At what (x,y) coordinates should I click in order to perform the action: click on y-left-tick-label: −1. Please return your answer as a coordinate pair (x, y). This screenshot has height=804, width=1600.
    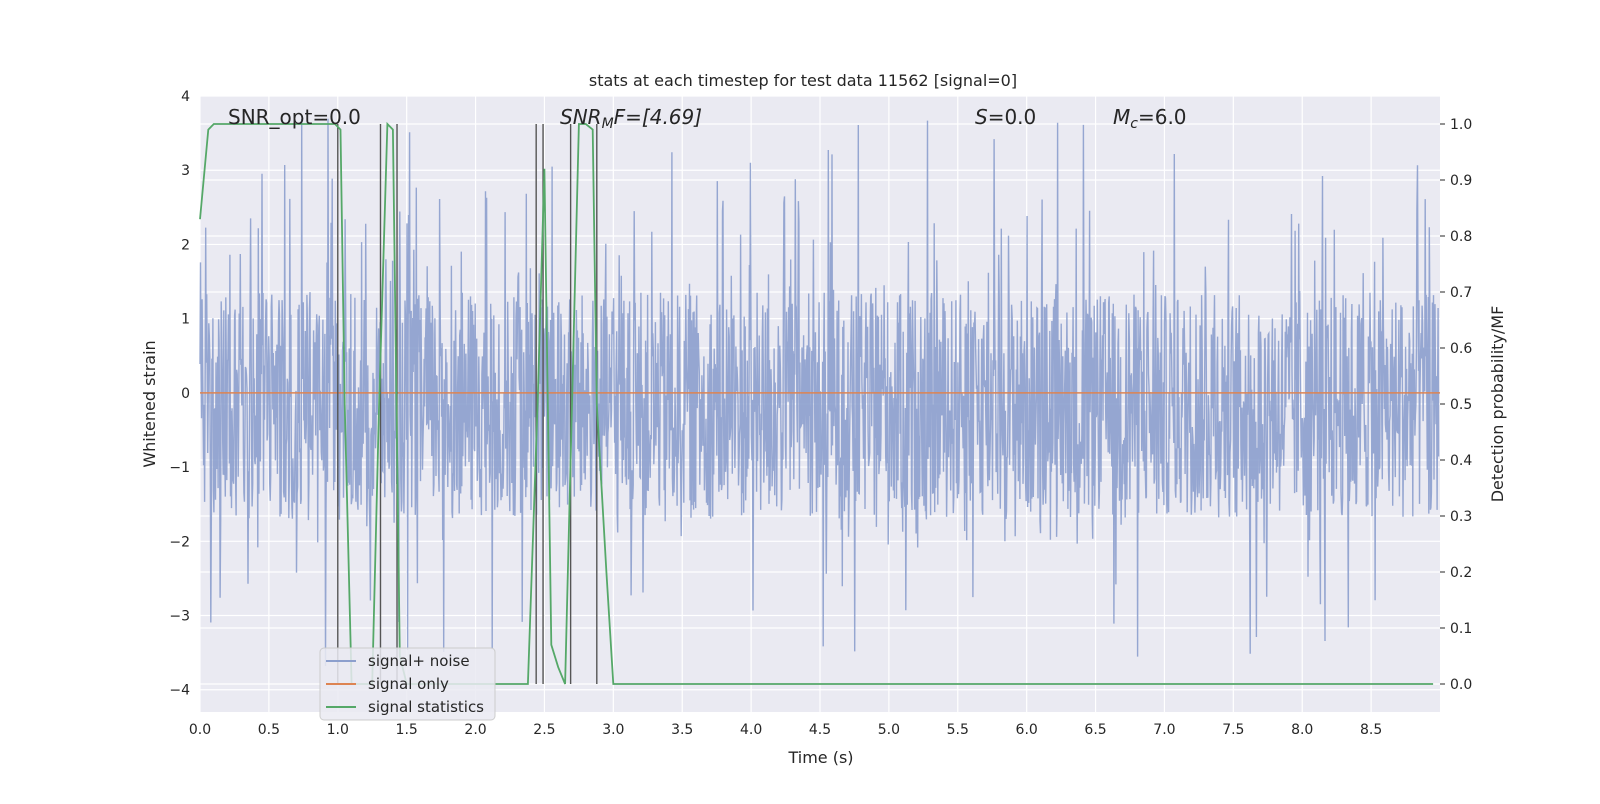
    Looking at the image, I should click on (179, 468).